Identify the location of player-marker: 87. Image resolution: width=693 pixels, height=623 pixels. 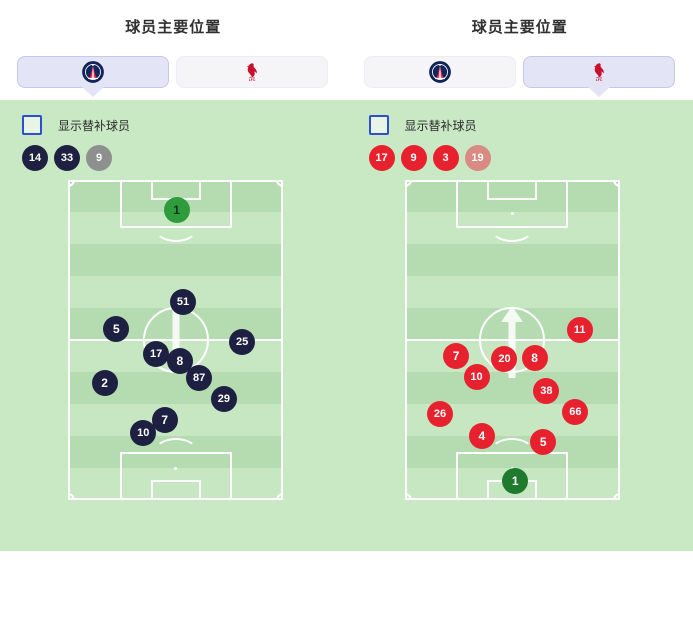
(199, 378).